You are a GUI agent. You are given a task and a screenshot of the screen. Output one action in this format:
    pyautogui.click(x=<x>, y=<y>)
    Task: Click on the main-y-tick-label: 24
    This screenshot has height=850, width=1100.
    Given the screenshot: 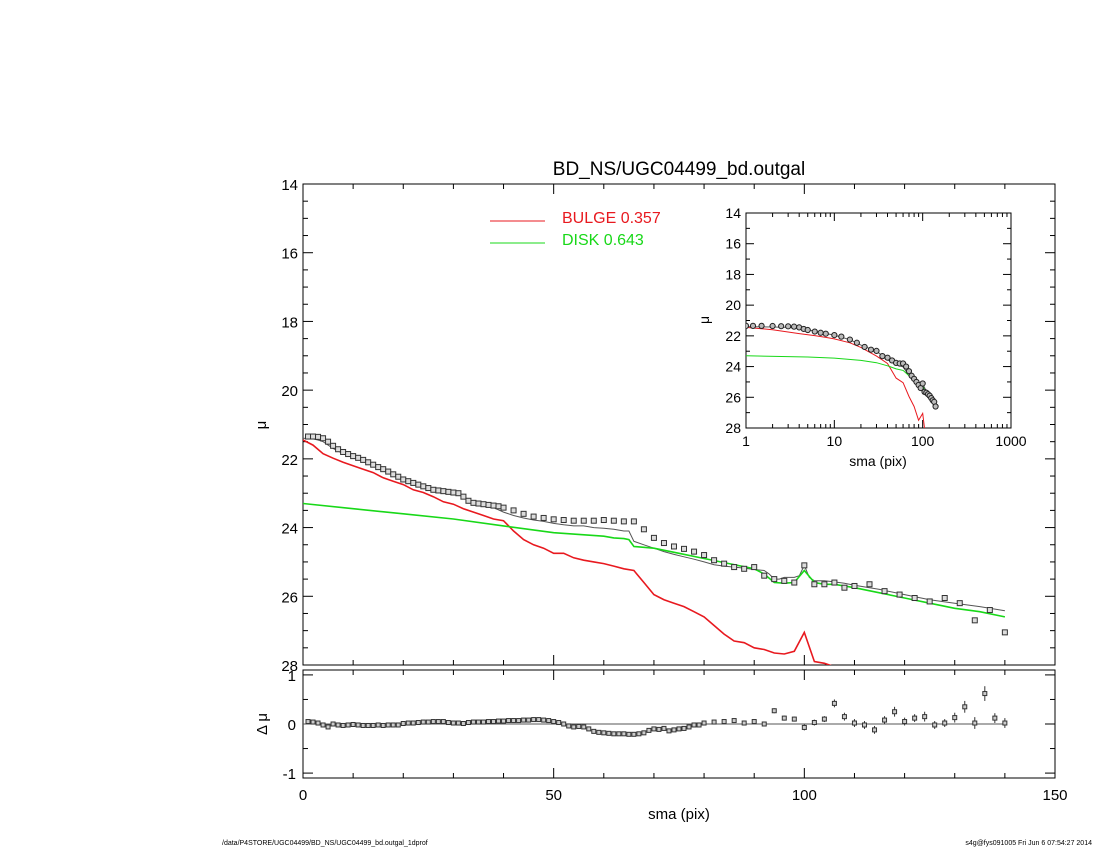 What is the action you would take?
    pyautogui.click(x=289, y=529)
    